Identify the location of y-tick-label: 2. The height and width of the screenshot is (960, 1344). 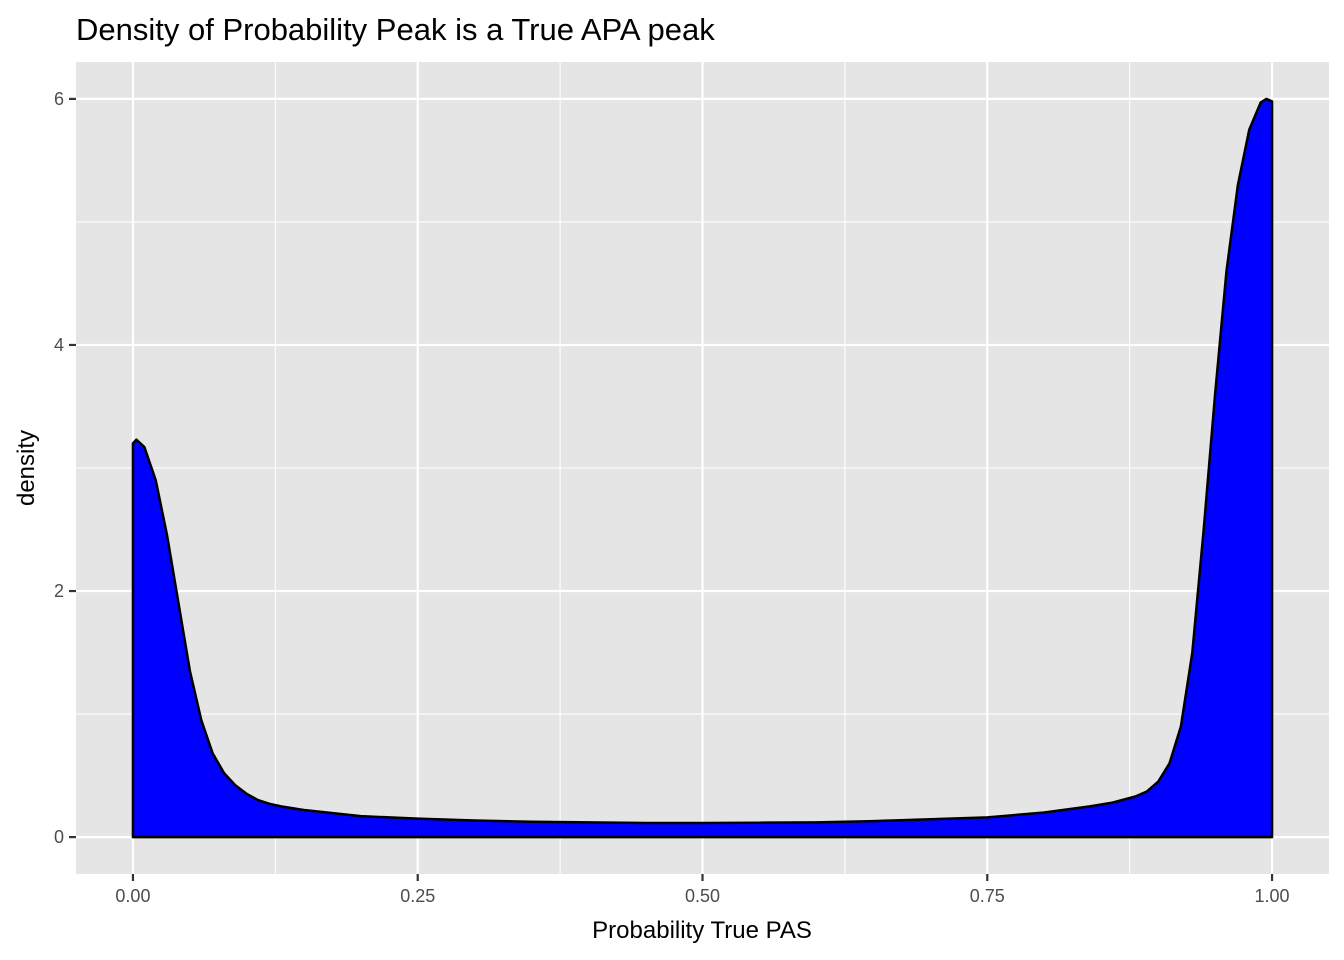
(59, 591).